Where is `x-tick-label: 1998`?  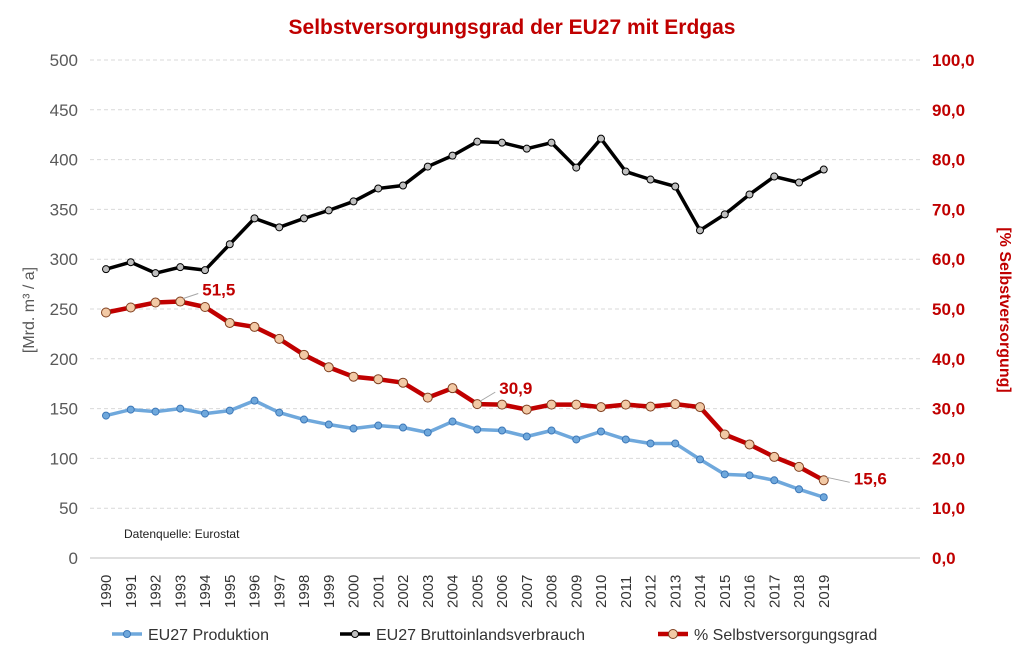
x-tick-label: 1998 is located at coordinates (304, 591).